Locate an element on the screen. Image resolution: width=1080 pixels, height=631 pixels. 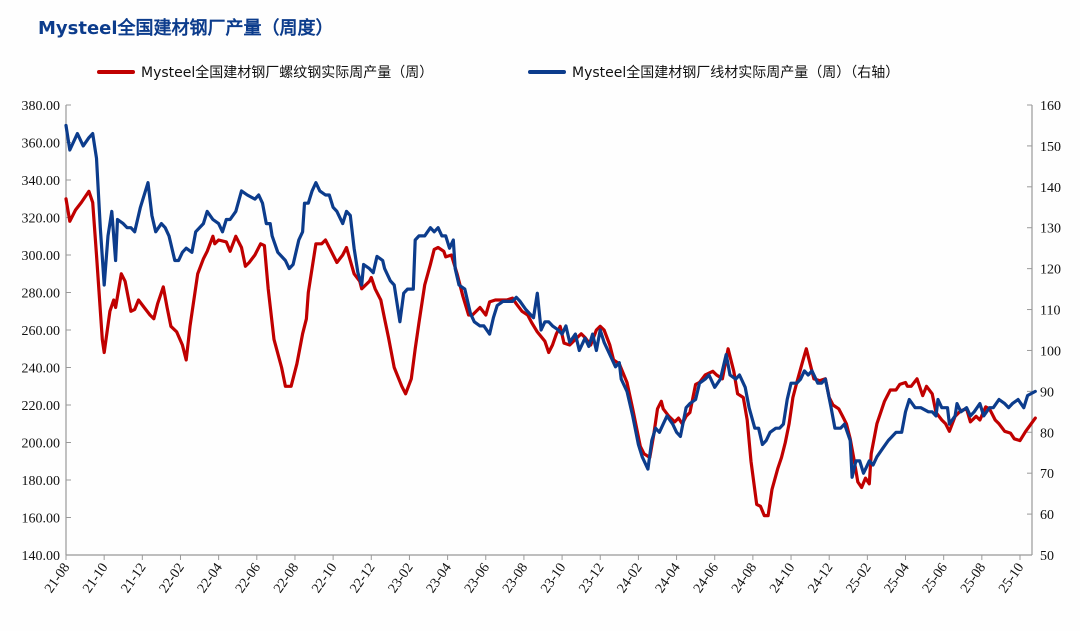
x-axis-label: 23-10 is located at coordinates (553, 578).